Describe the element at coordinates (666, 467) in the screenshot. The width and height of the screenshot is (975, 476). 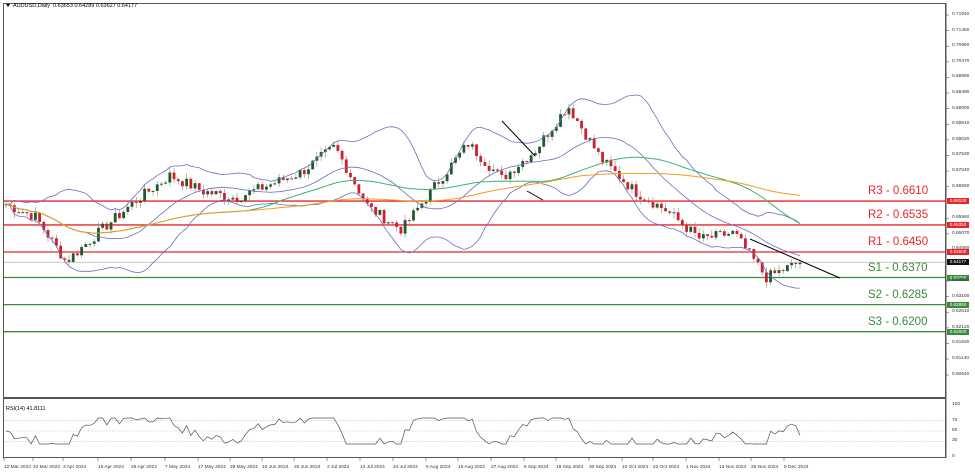
I see `x-tick: 22 Oct 2024` at that location.